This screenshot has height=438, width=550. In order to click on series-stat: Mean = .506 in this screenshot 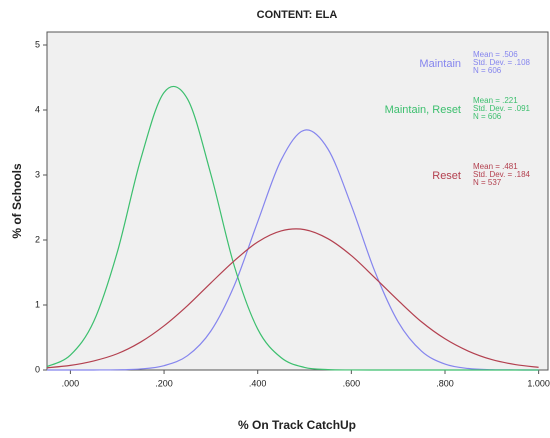, I will do `click(495, 54)`.